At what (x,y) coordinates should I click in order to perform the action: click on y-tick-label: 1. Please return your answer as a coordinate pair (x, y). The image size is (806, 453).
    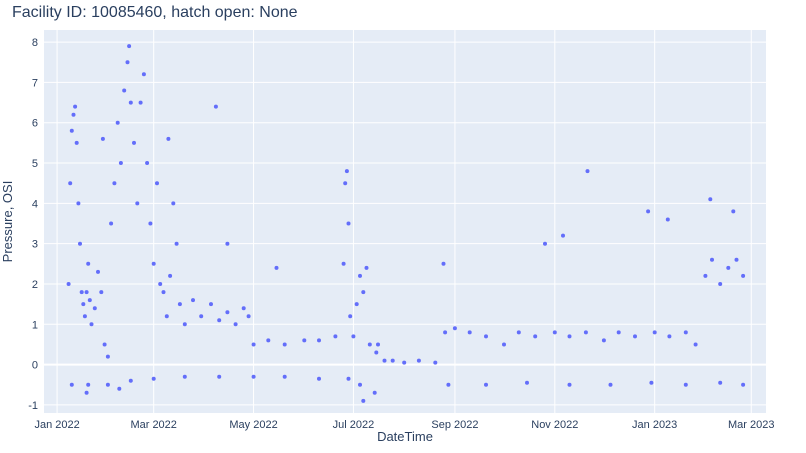
    Looking at the image, I should click on (35, 325).